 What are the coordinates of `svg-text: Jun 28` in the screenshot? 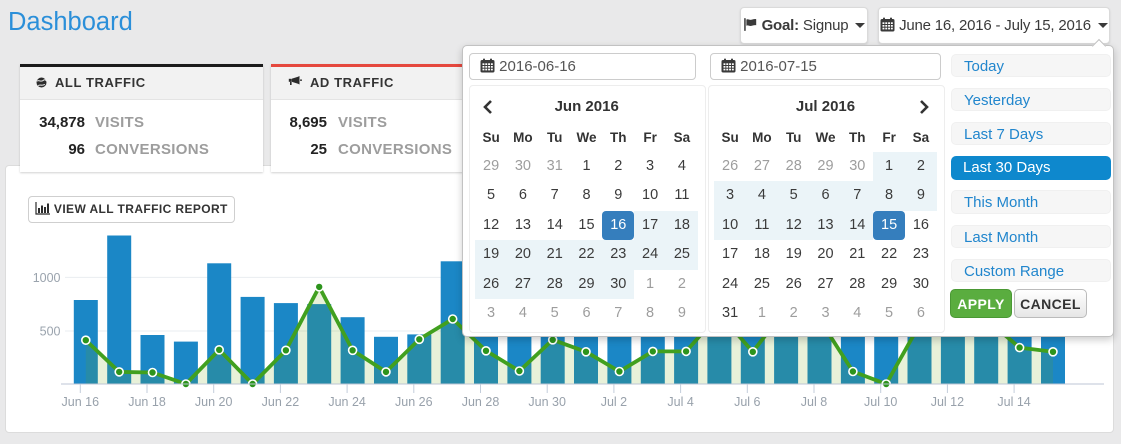 It's located at (481, 402).